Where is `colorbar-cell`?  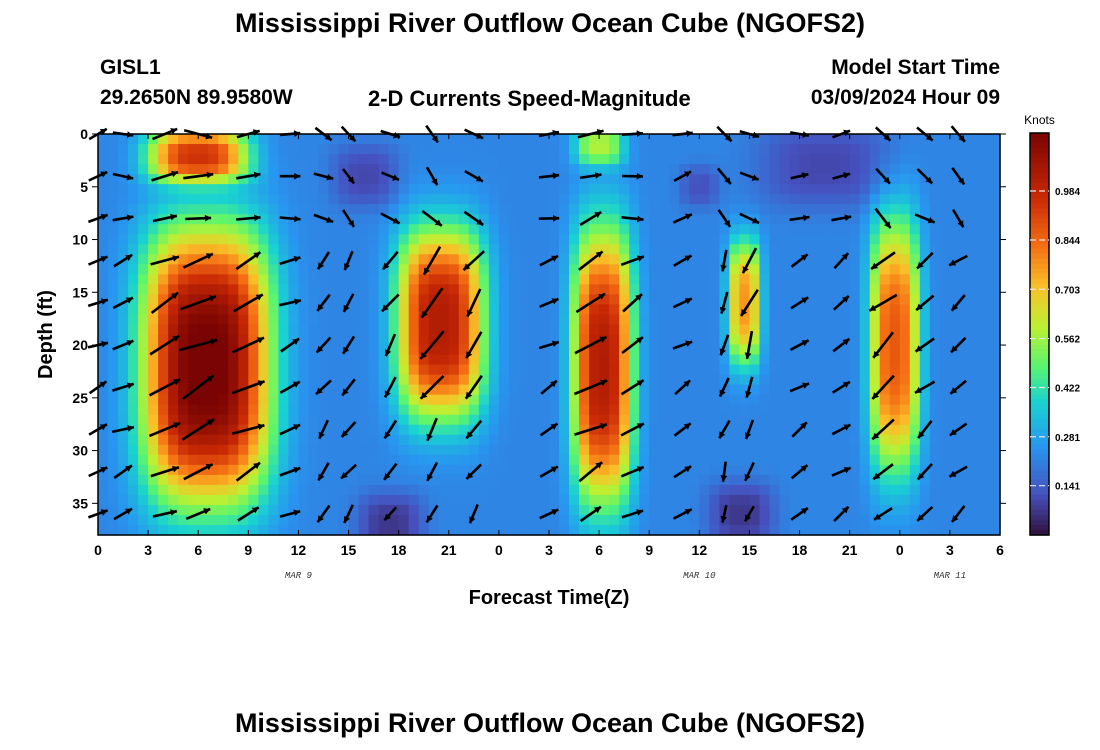 colorbar-cell is located at coordinates (1039, 342).